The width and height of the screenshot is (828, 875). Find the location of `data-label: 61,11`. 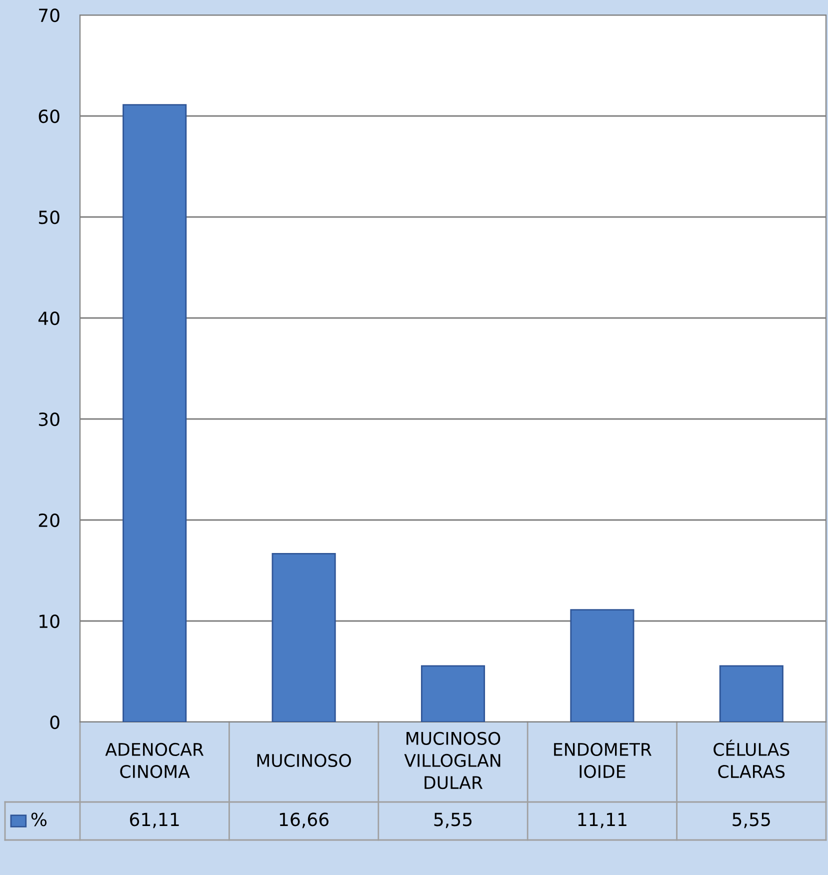

data-label: 61,11 is located at coordinates (154, 820).